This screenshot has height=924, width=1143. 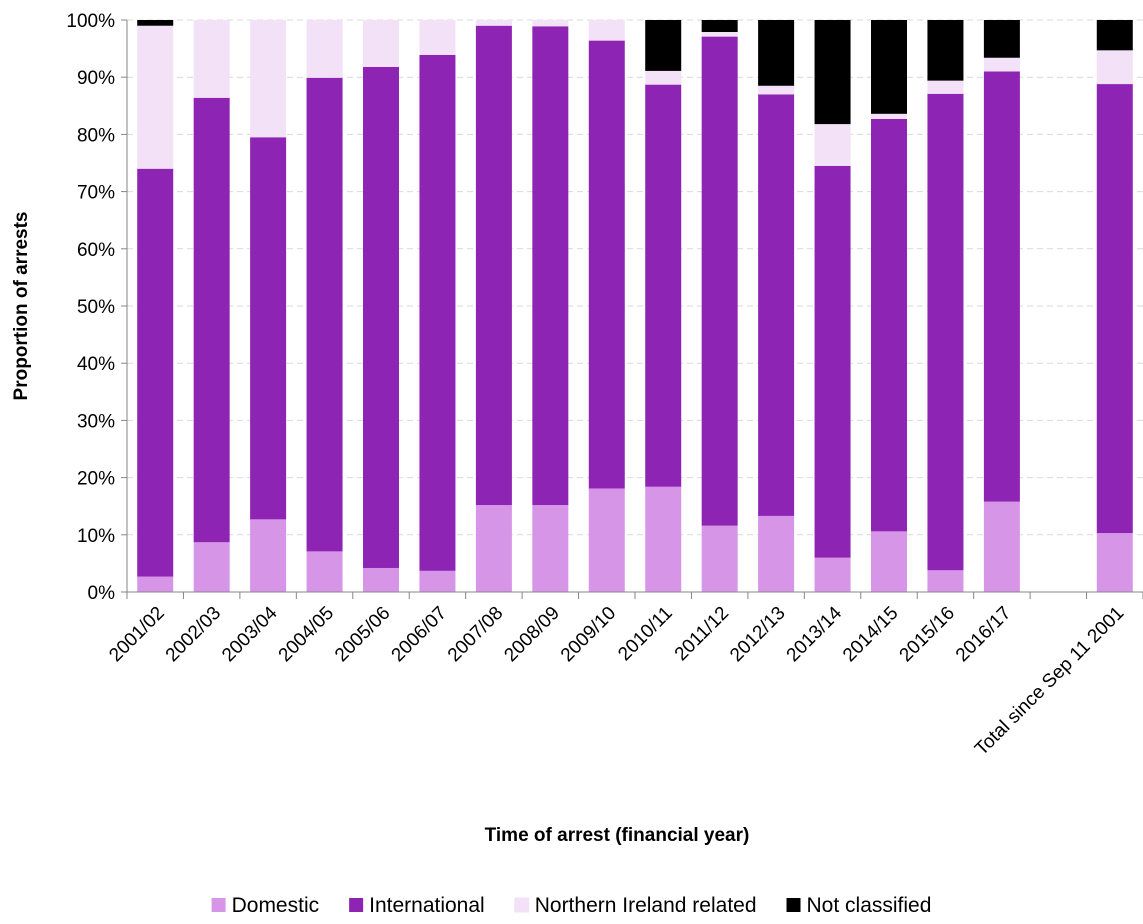 What do you see at coordinates (96, 421) in the screenshot?
I see `y-tick-label: 30%` at bounding box center [96, 421].